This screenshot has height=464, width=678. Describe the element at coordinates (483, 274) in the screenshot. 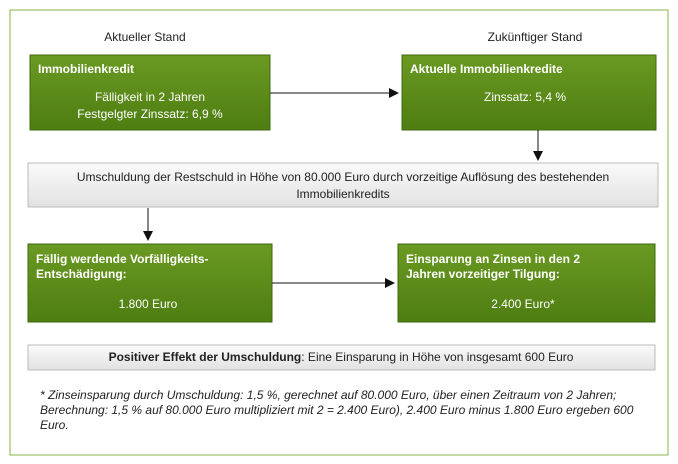

I see `node-title: Jahren vorzeitiger Tilgung:` at that location.